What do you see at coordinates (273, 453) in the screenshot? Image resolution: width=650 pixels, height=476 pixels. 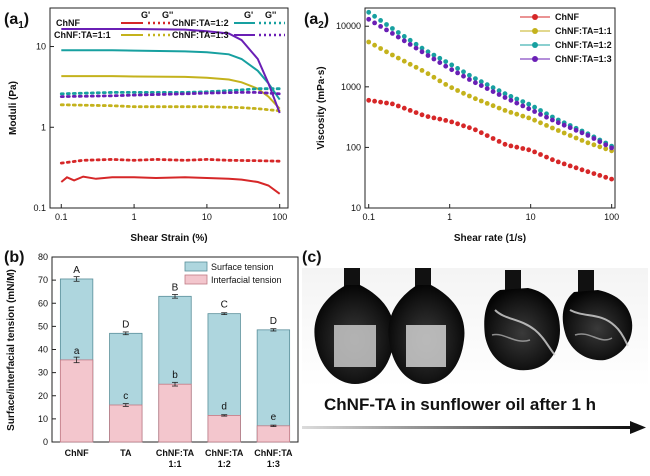 I see `b-category-label-4: ChNF:TA` at bounding box center [273, 453].